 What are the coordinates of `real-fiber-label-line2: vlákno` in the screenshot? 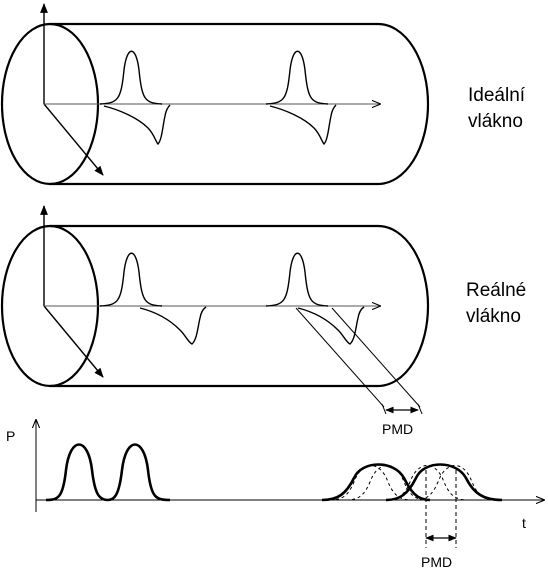 It's located at (493, 316).